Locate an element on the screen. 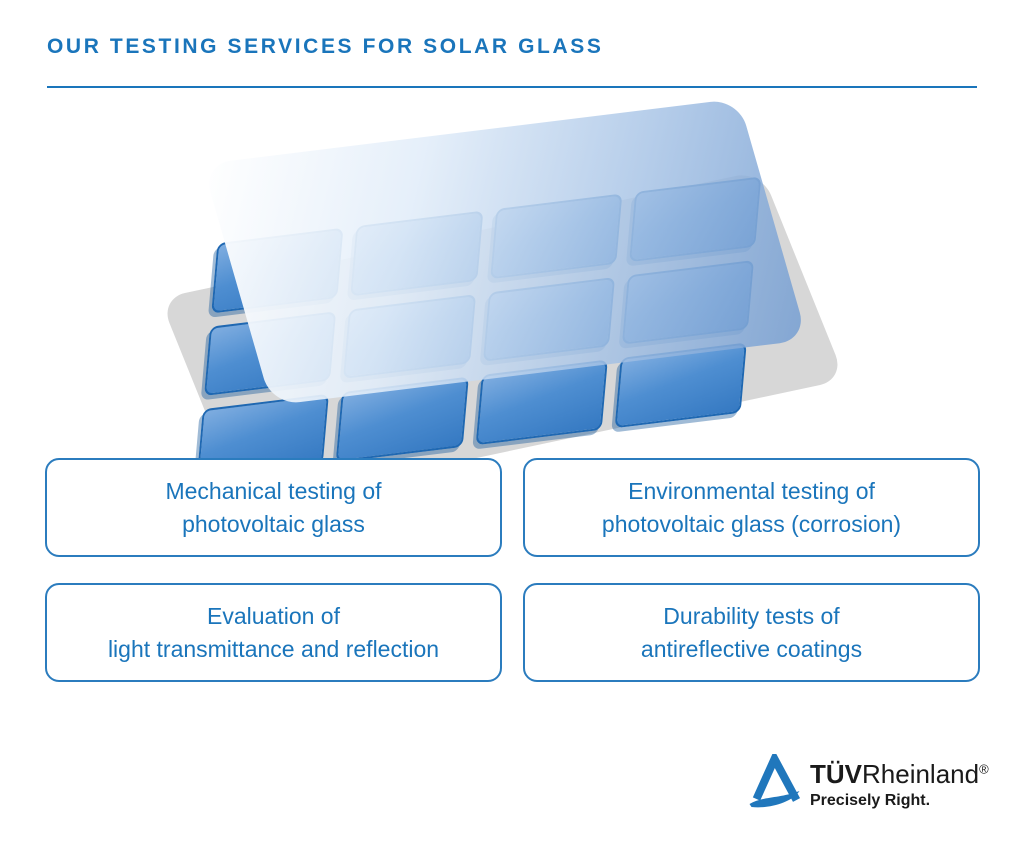 The height and width of the screenshot is (867, 1024). registered-trademark-symbol: ® is located at coordinates (984, 769).